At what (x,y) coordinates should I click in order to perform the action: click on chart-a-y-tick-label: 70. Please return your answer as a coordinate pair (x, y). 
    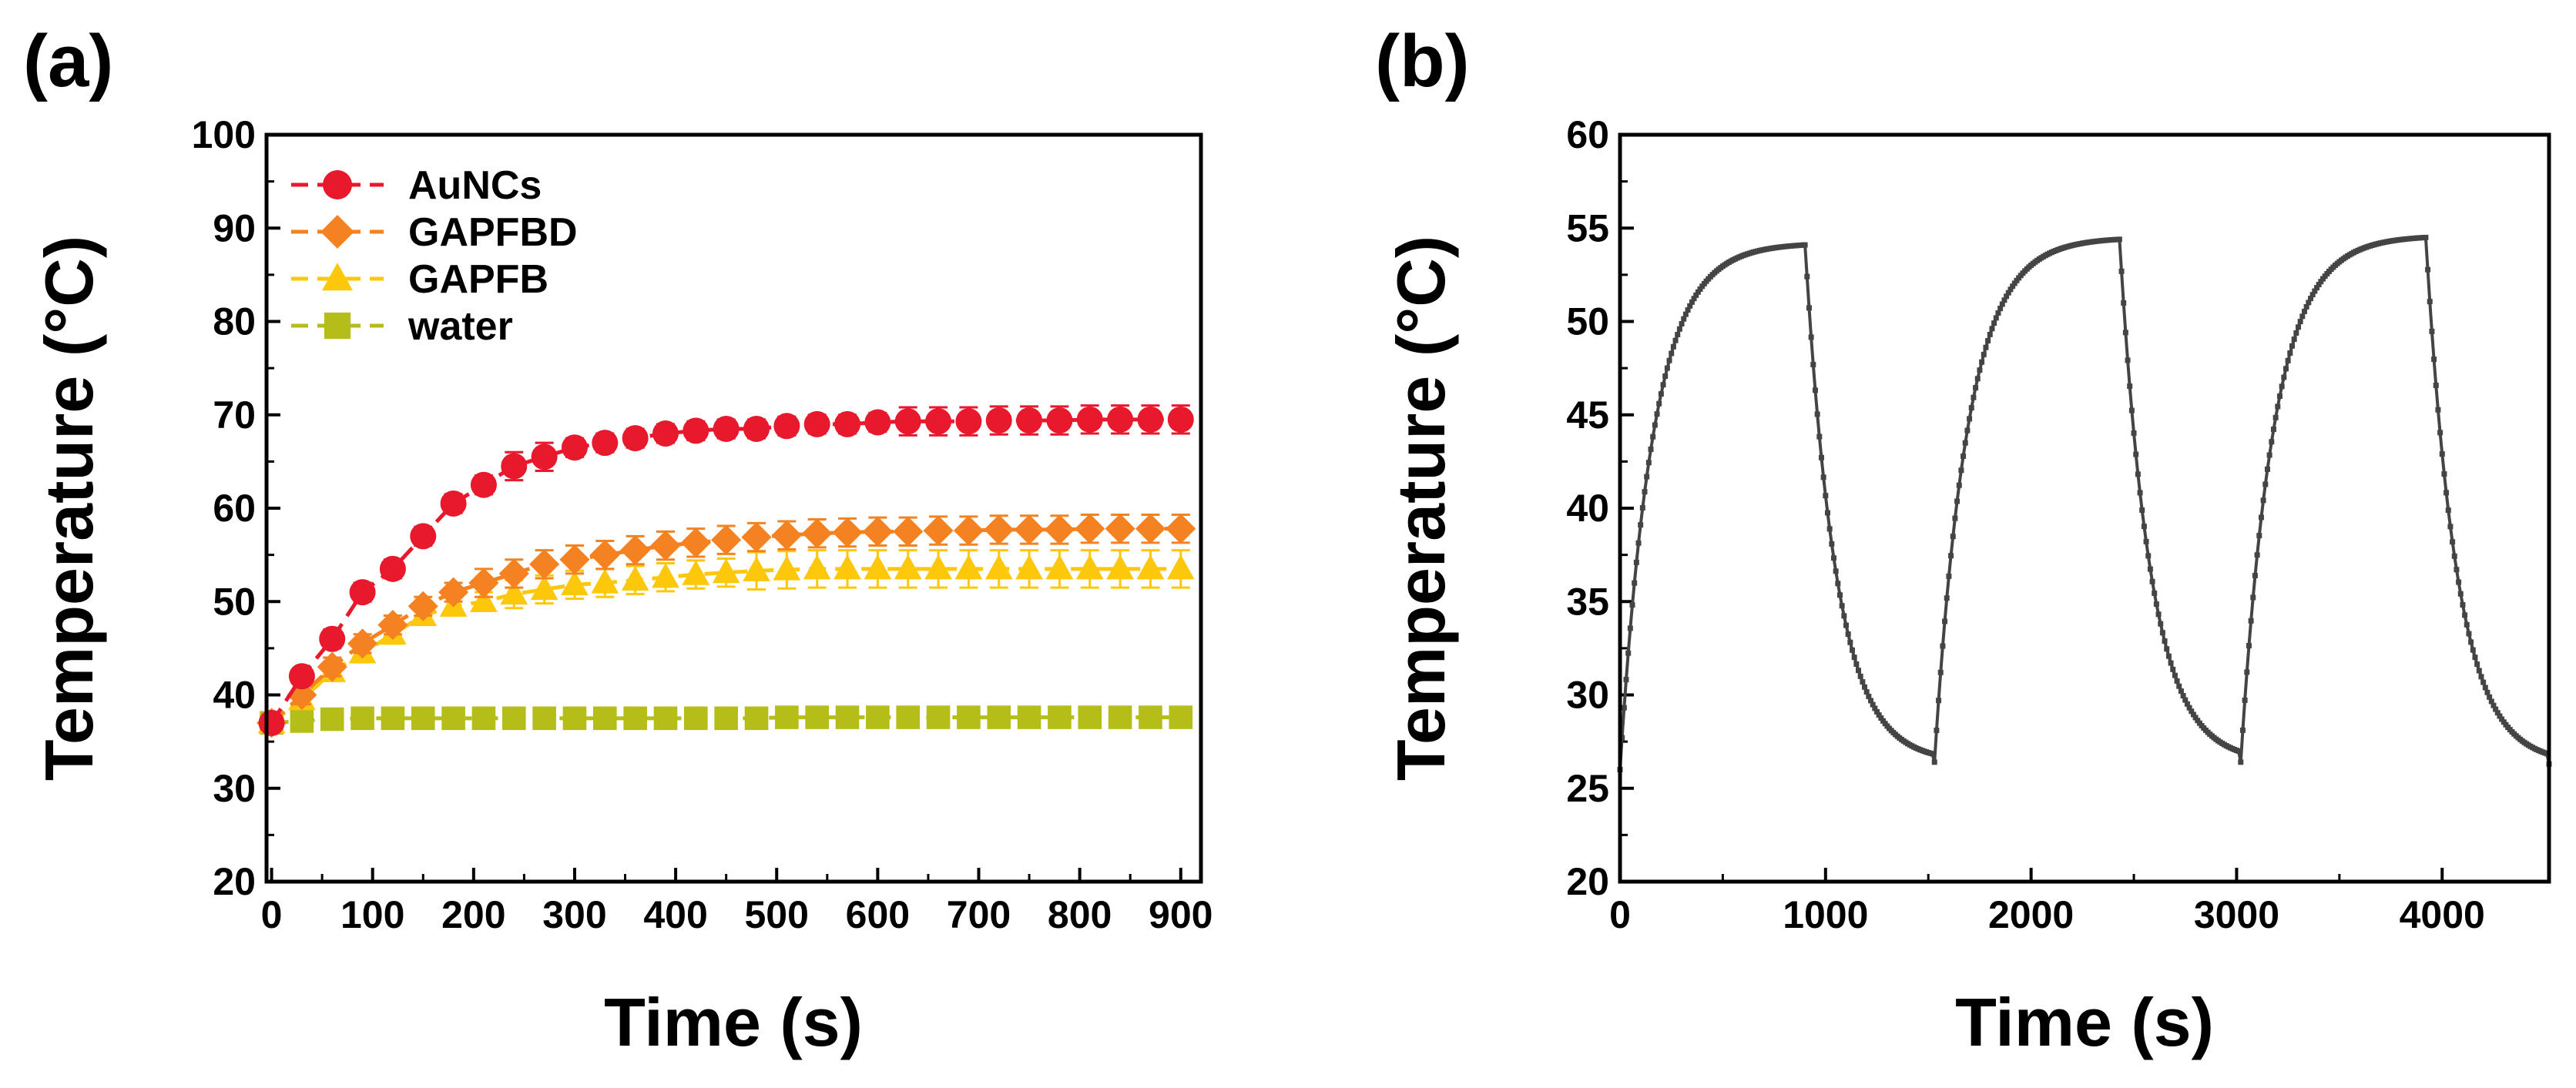
    Looking at the image, I should click on (234, 415).